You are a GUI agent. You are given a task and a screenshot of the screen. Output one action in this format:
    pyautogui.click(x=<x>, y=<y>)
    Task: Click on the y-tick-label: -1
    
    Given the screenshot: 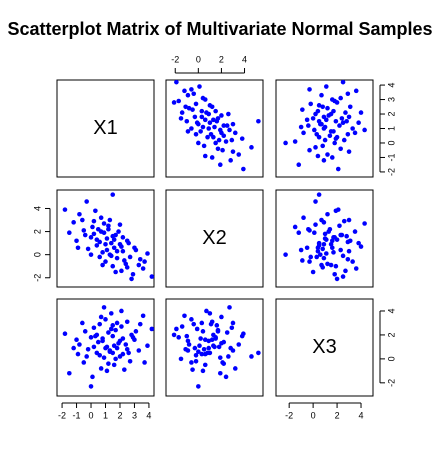 What is the action you would take?
    pyautogui.click(x=391, y=157)
    